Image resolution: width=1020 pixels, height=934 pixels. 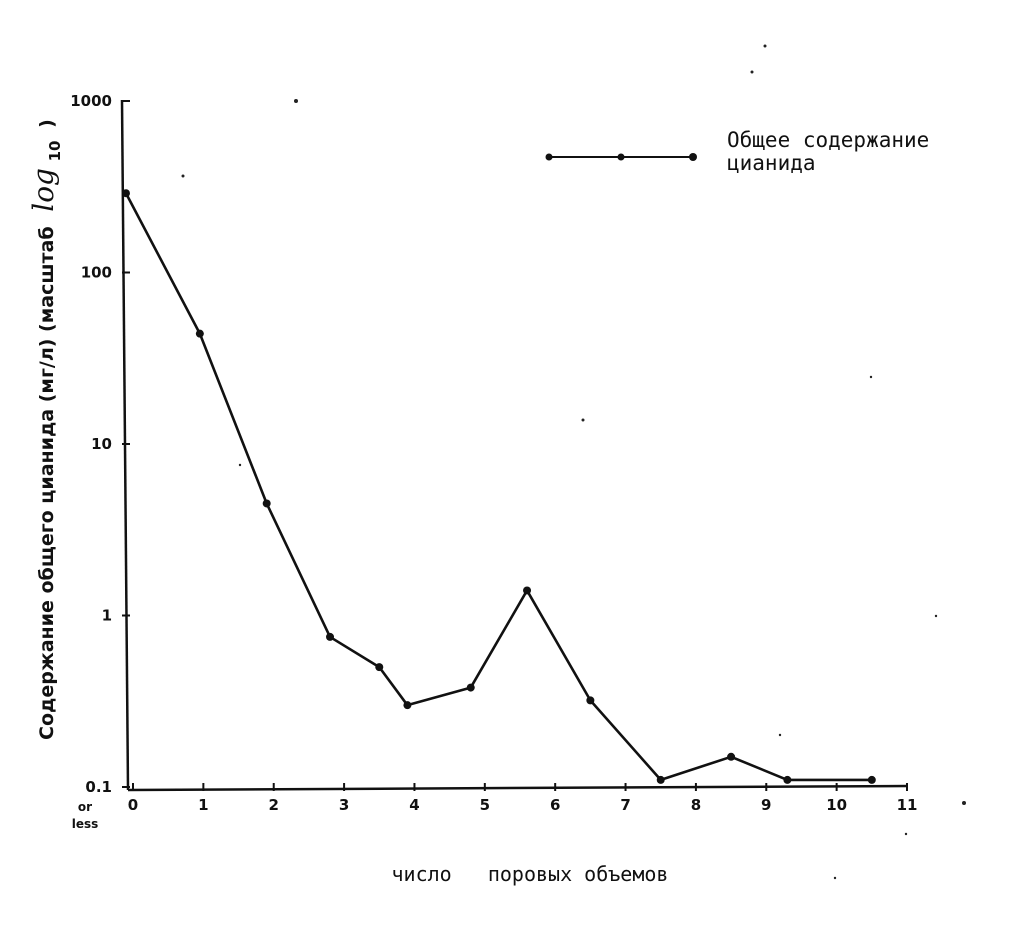 What do you see at coordinates (85, 824) in the screenshot?
I see `y-tick-label-less: less` at bounding box center [85, 824].